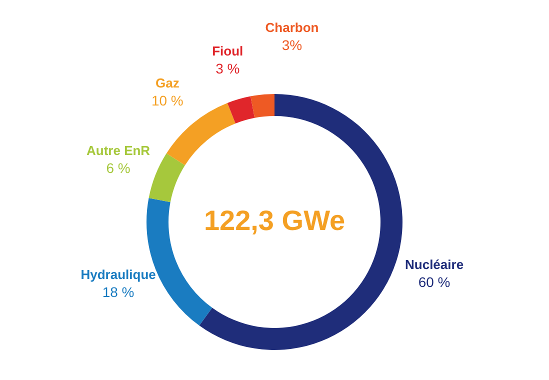 The image size is (549, 380). What do you see at coordinates (167, 100) in the screenshot?
I see `data-label: 10 %` at bounding box center [167, 100].